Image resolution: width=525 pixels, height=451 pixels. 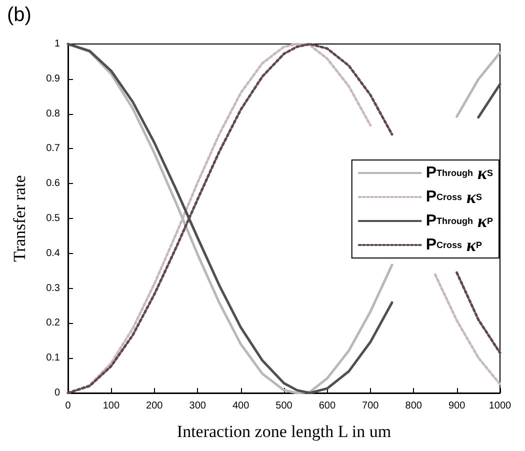 What do you see at coordinates (284, 431) in the screenshot?
I see `x-axis-title: Interaction zone length L in um` at bounding box center [284, 431].